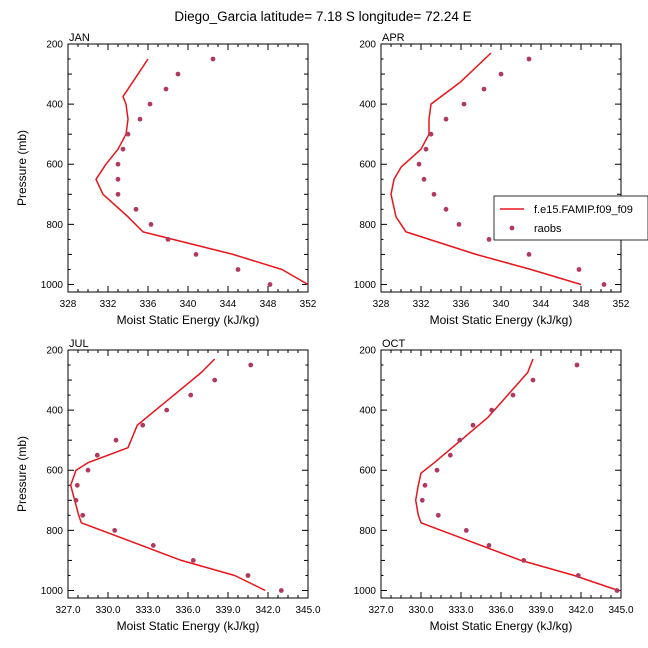 This screenshot has height=648, width=648. What do you see at coordinates (381, 304) in the screenshot?
I see `x-tick-label: 328` at bounding box center [381, 304].